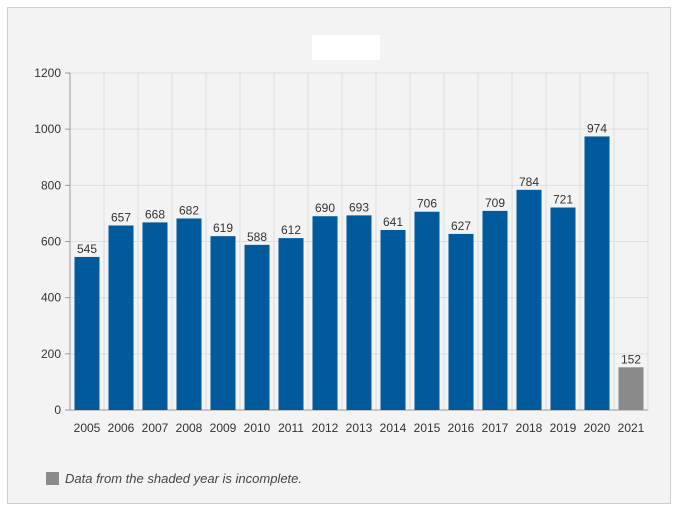 The image size is (680, 515). I want to click on y-tick-label: 400, so click(51, 298).